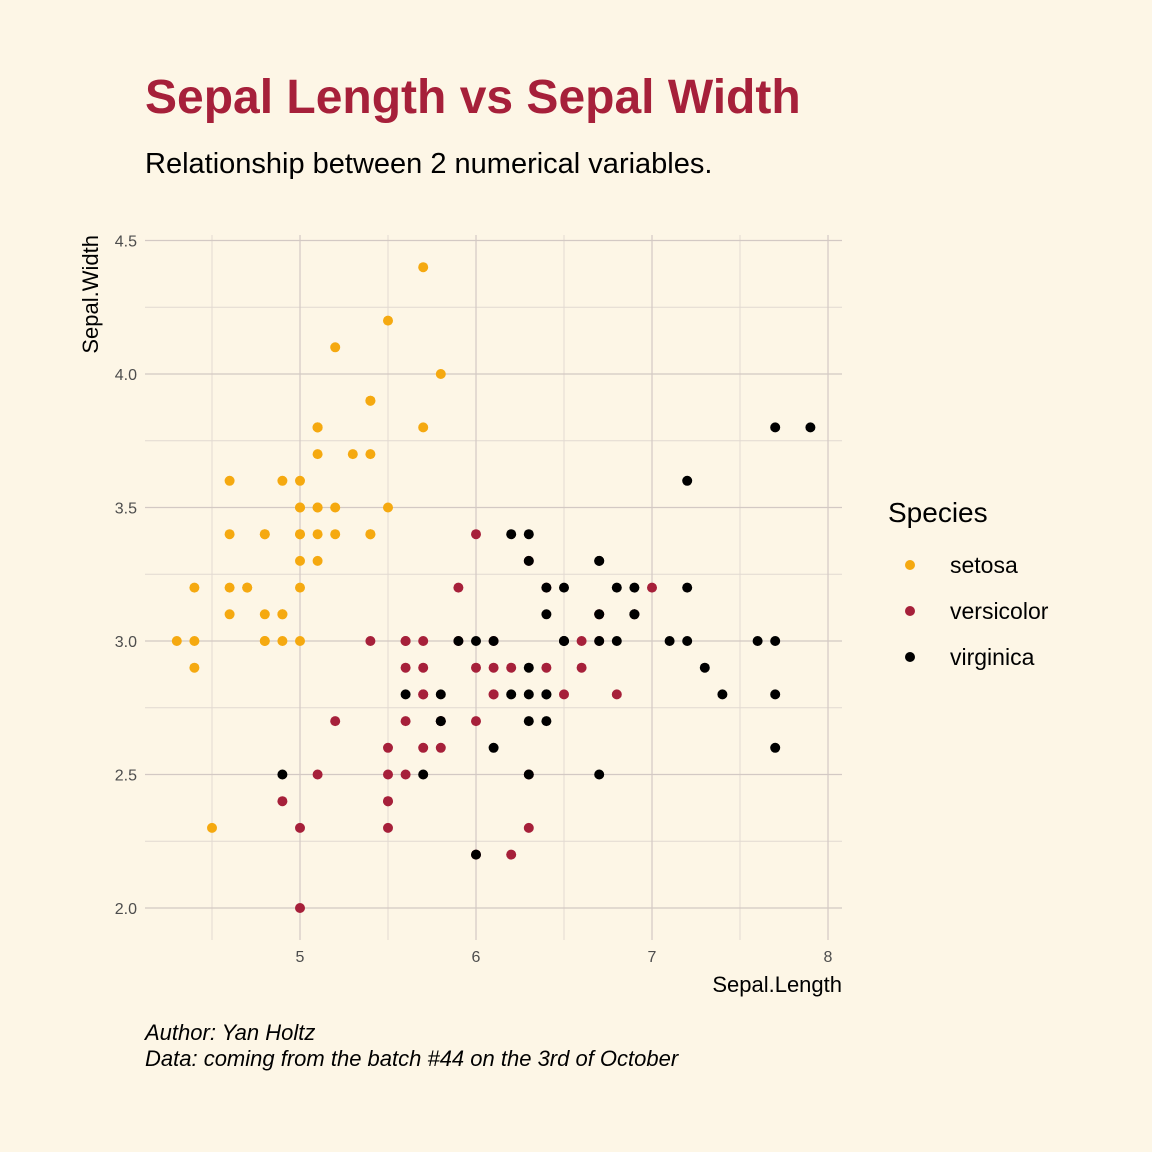 The image size is (1152, 1152). I want to click on x-tick-label: 6, so click(476, 957).